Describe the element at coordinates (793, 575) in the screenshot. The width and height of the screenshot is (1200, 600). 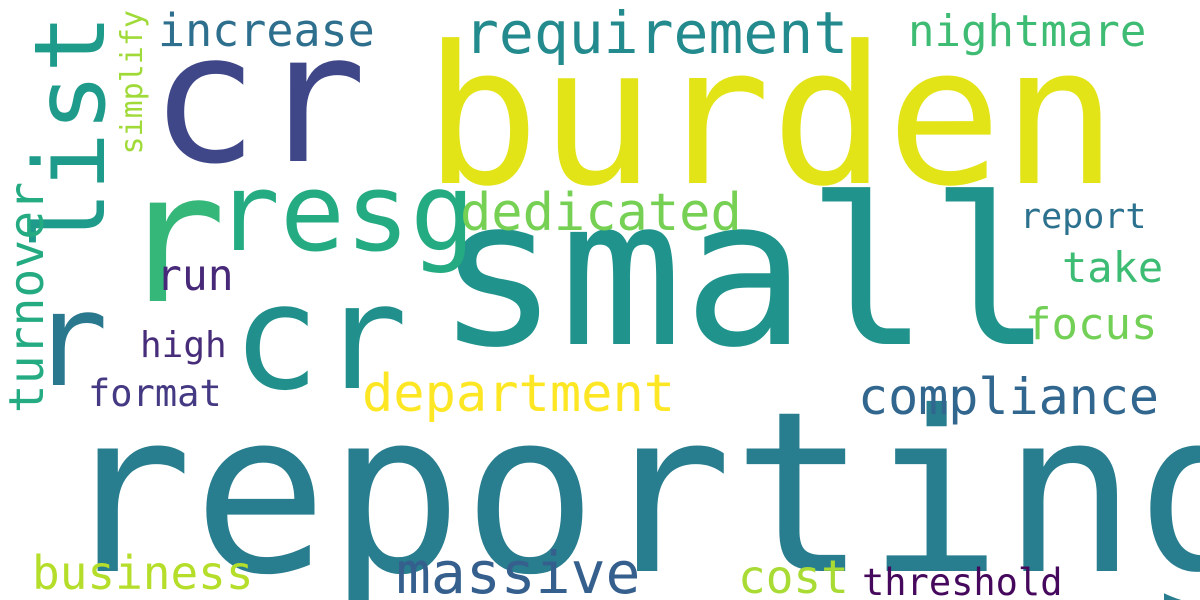
I see `word-cost: cost` at that location.